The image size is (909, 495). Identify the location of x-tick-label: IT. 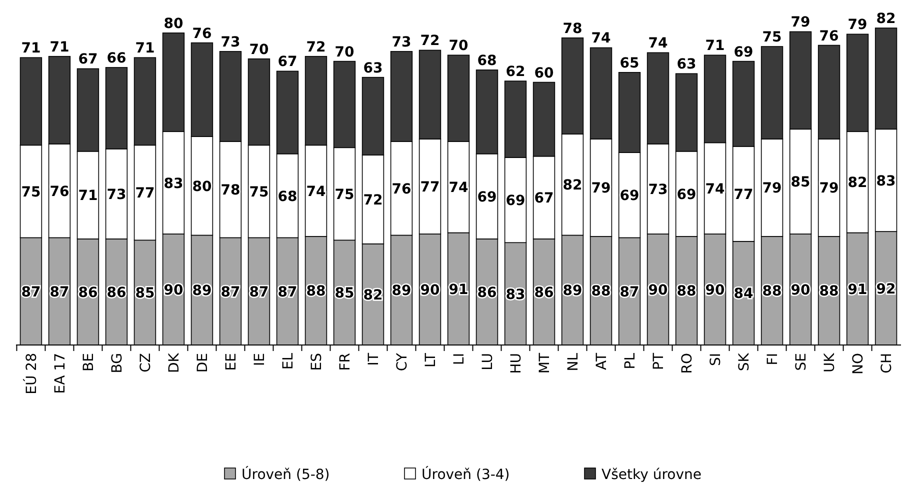
(374, 359).